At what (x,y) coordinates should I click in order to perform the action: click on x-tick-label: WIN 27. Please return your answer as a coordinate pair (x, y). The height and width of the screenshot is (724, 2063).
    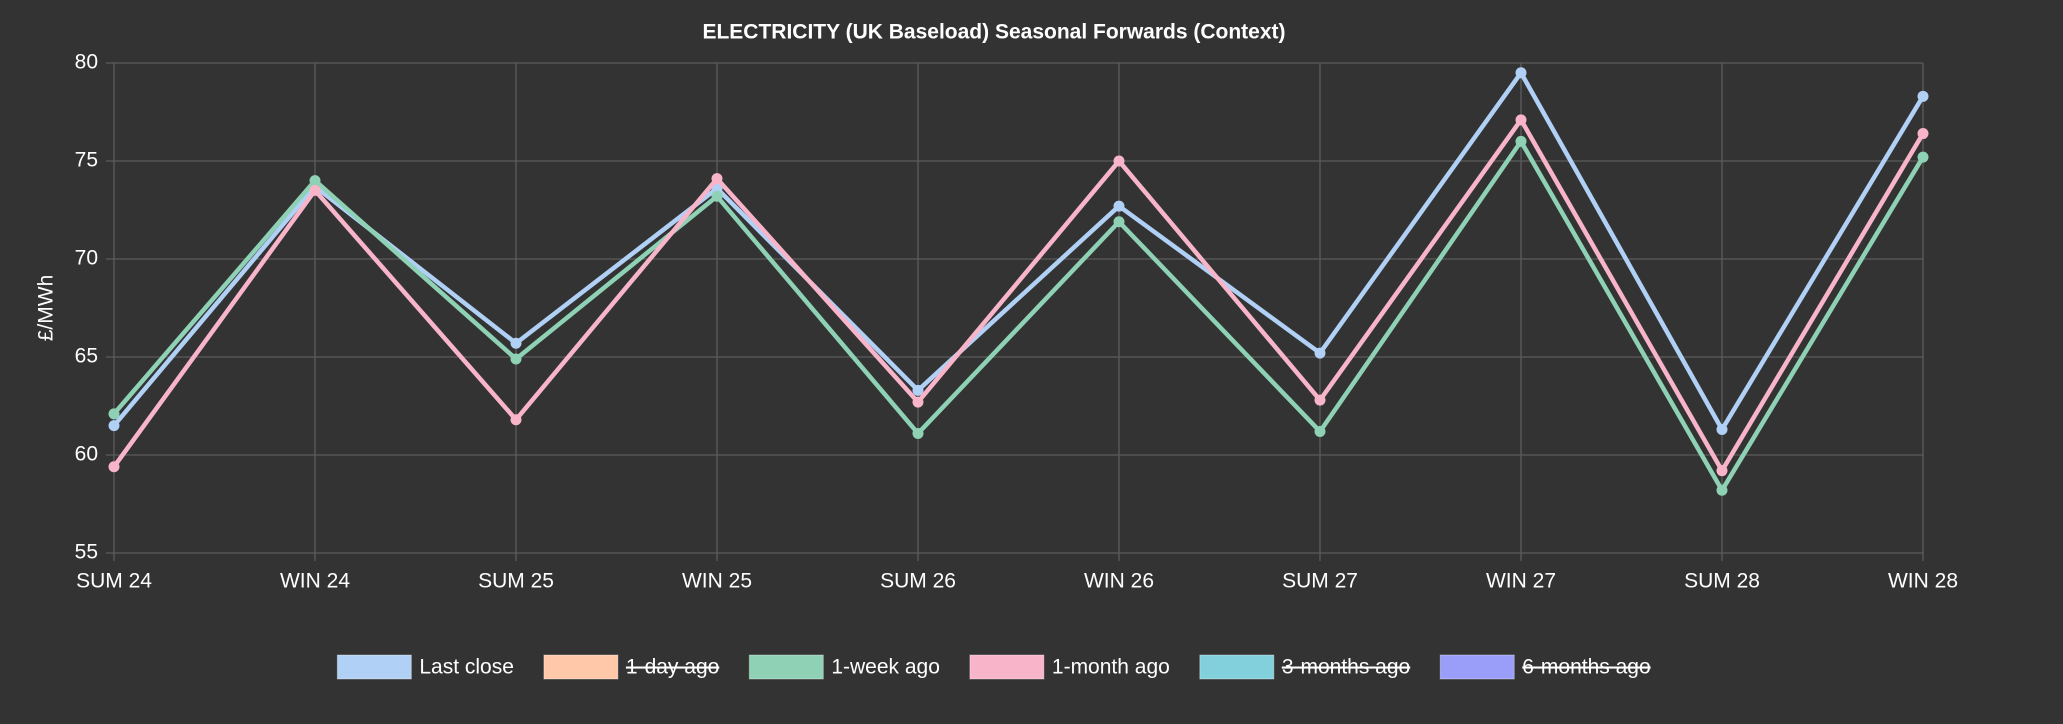
    Looking at the image, I should click on (1521, 581).